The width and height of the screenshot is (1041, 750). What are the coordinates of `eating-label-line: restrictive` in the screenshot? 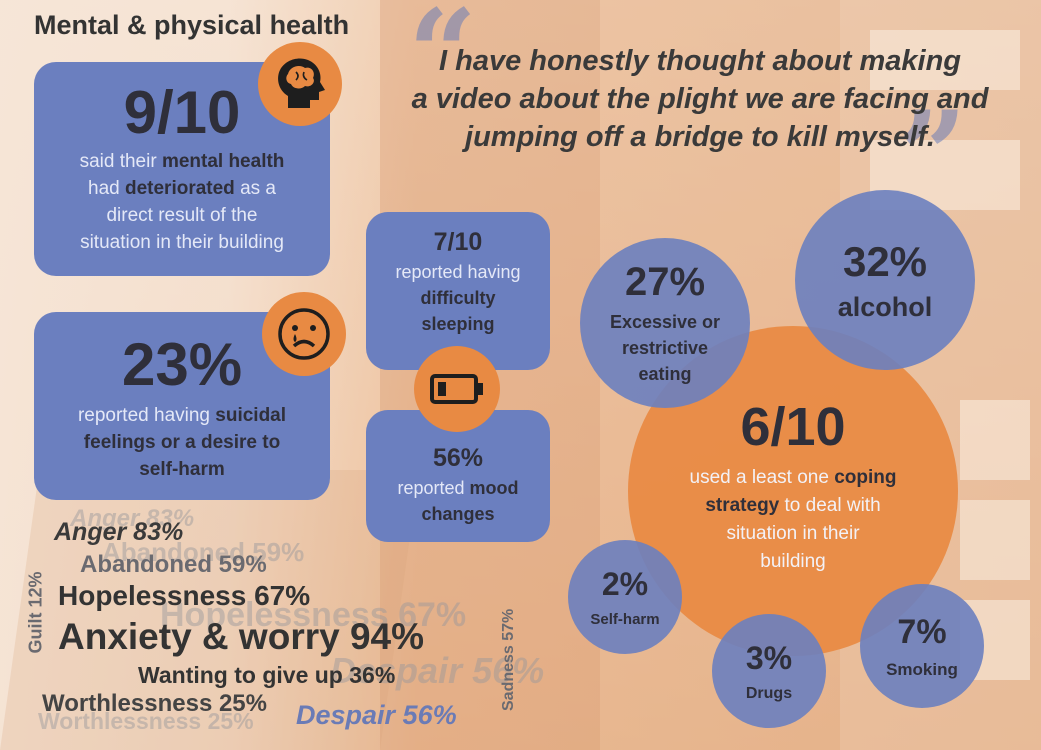 It's located at (665, 347).